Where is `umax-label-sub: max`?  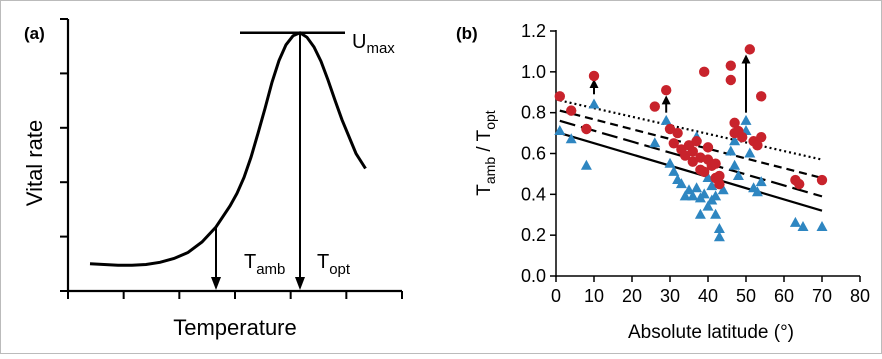 umax-label-sub: max is located at coordinates (380, 48).